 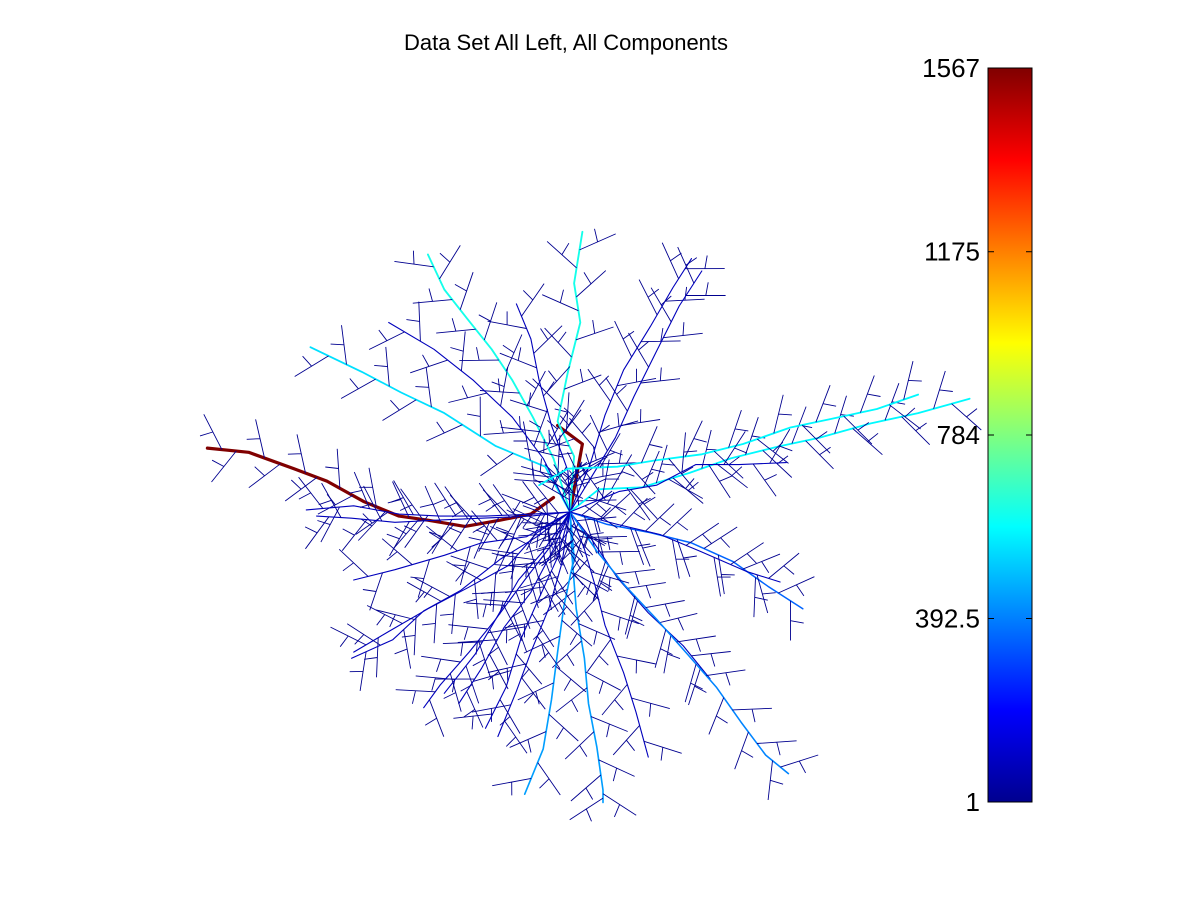 I want to click on colorbar-ticks: 1 392.5 784 1175 1567, so click(x=973, y=435).